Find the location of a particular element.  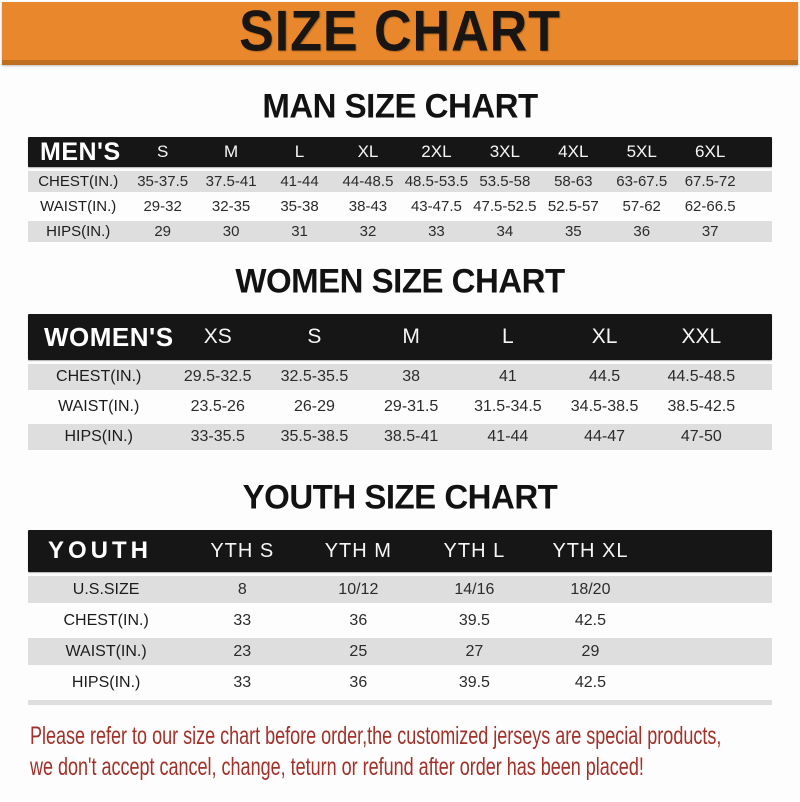

women-table-cell: 47-50 is located at coordinates (701, 436).